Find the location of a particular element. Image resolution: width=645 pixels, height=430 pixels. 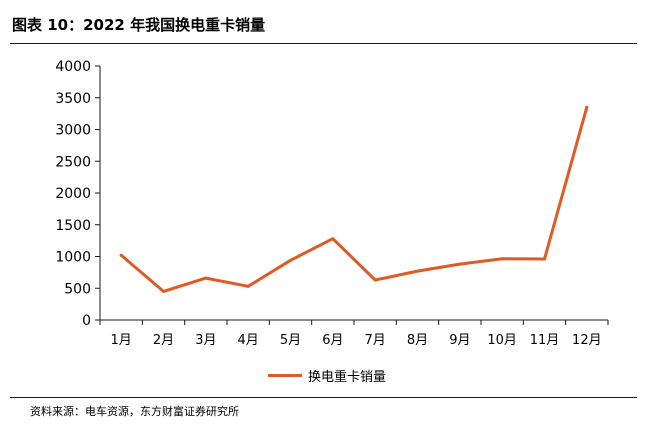

x-tick-label: 6月 is located at coordinates (332, 340).